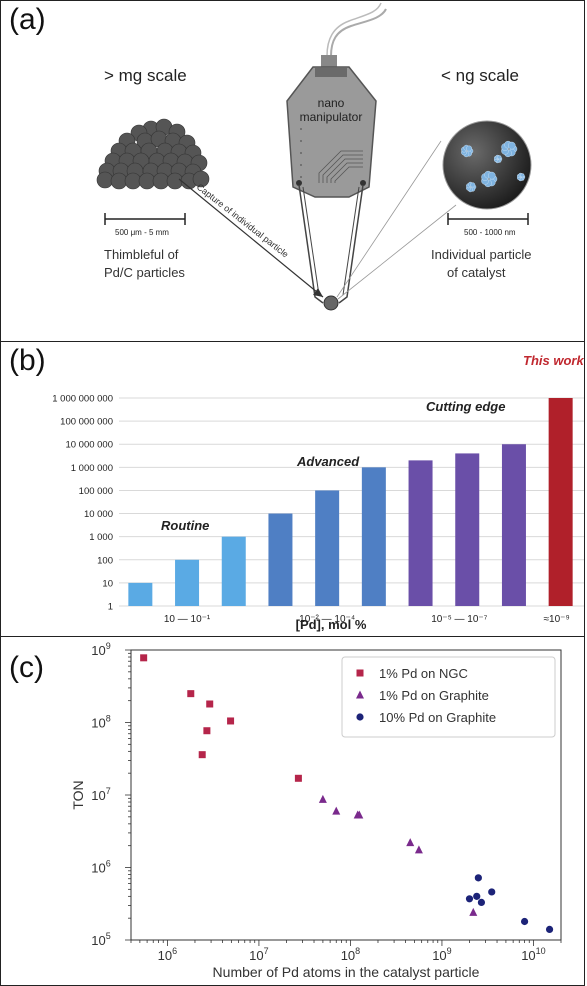  Describe the element at coordinates (145, 225) in the screenshot. I see `left-scale-bar: 500 μm - 5 mm` at that location.